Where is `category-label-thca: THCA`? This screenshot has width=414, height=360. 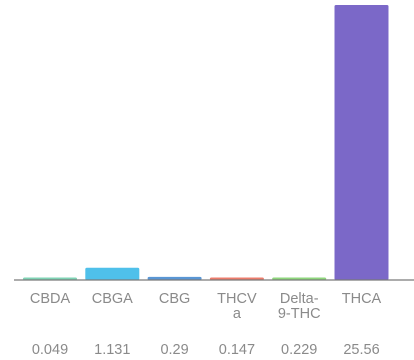
category-label-thca: THCA is located at coordinates (362, 299).